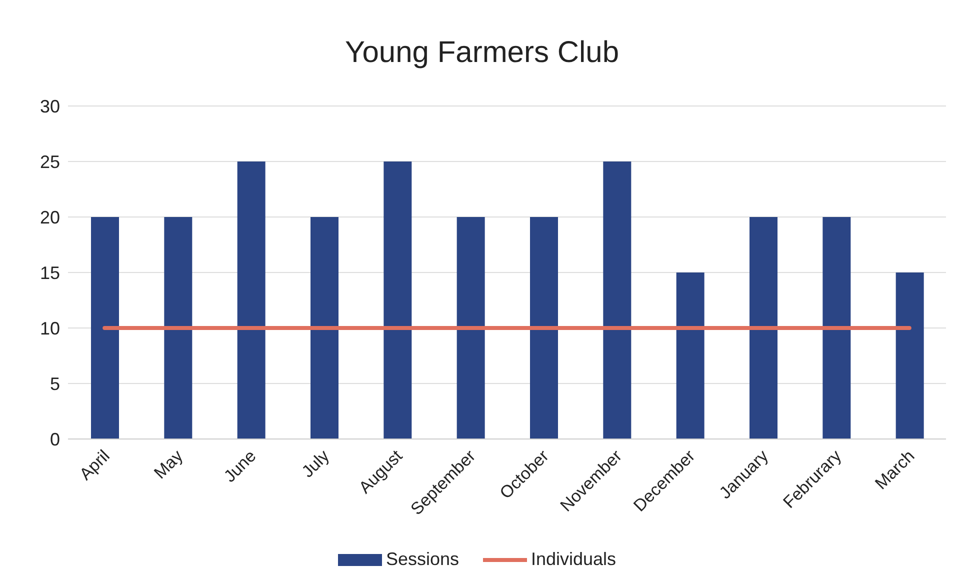 This screenshot has width=964, height=588. I want to click on x-tick-label: May, so click(168, 464).